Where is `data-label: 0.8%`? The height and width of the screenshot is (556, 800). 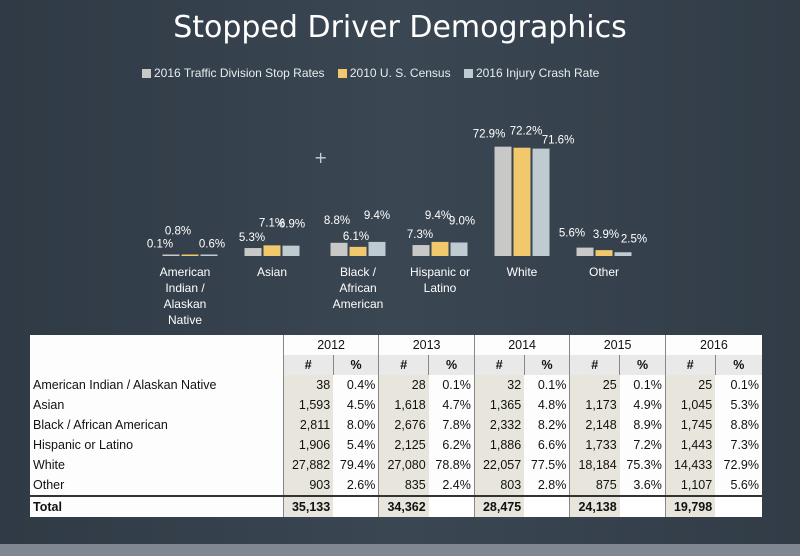 data-label: 0.8% is located at coordinates (178, 232).